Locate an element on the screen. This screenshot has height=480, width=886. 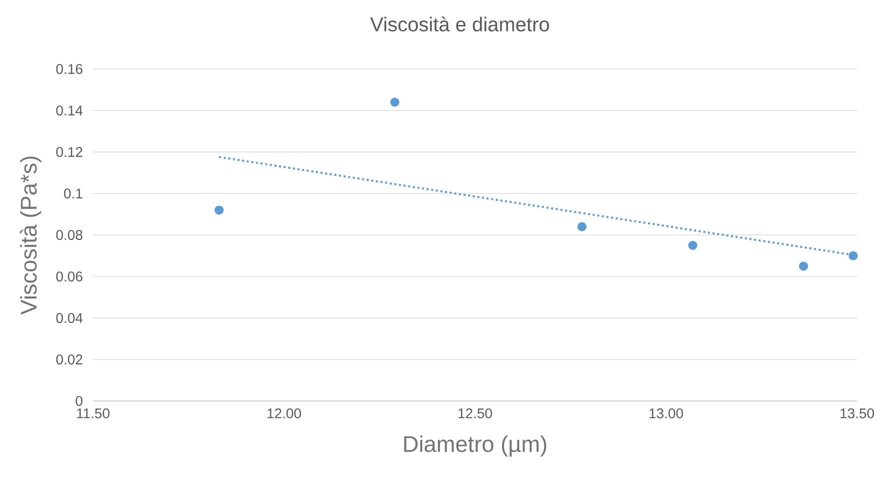
y-axis-title: Viscosità (Pa*s) is located at coordinates (31, 235).